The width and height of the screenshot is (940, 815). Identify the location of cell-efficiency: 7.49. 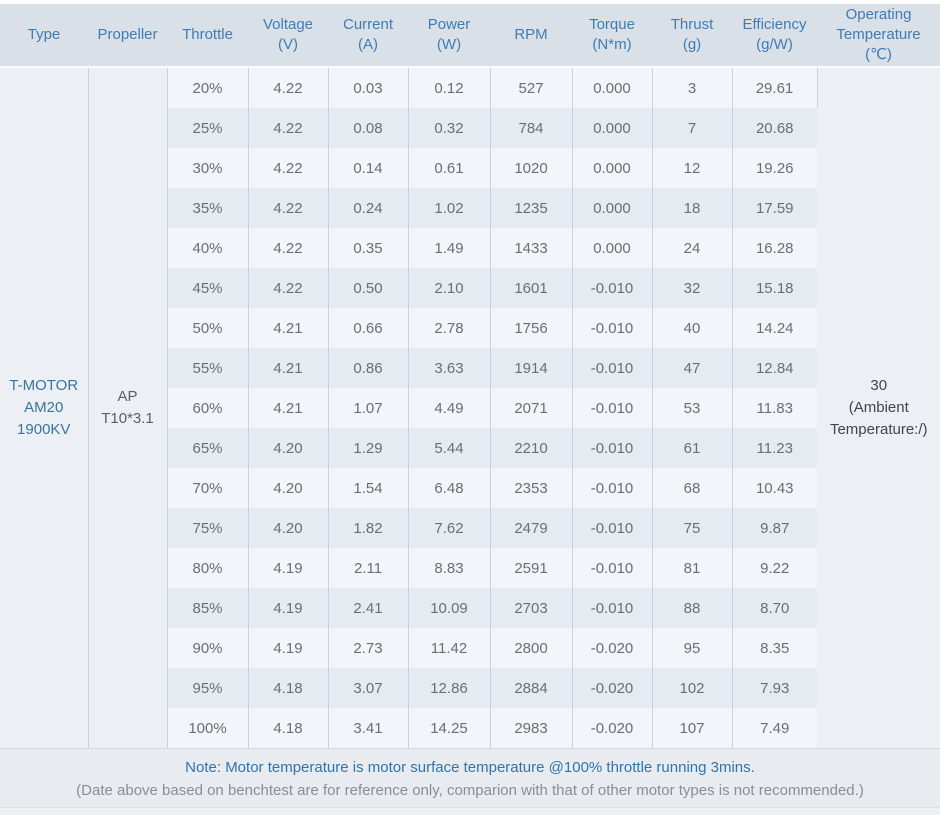
(774, 728).